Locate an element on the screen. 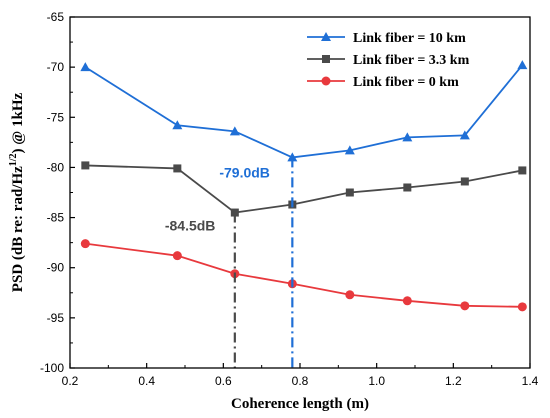 This screenshot has height=418, width=550. legend-label-2: Link fiber = 0 km is located at coordinates (406, 82).